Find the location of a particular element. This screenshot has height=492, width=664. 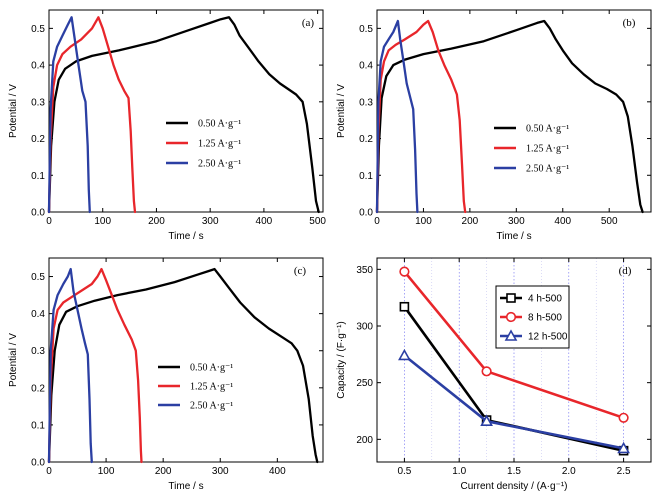

legend-label: 12 h-500 is located at coordinates (548, 337).